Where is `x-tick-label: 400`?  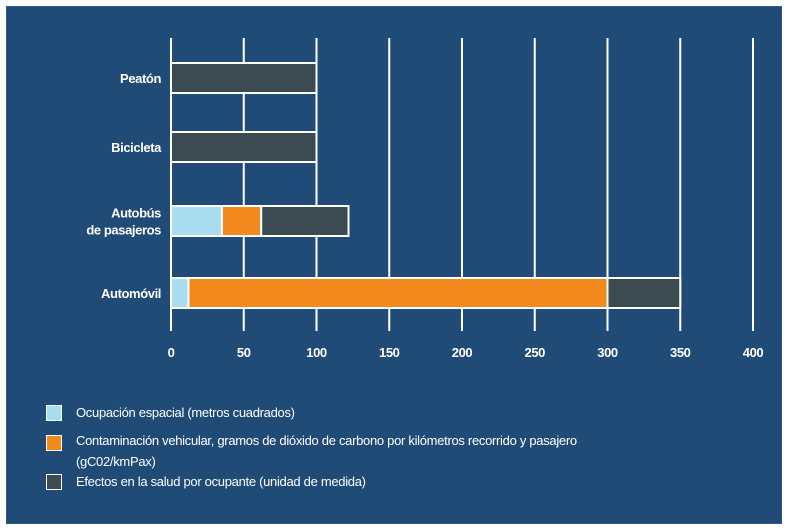
x-tick-label: 400 is located at coordinates (753, 352).